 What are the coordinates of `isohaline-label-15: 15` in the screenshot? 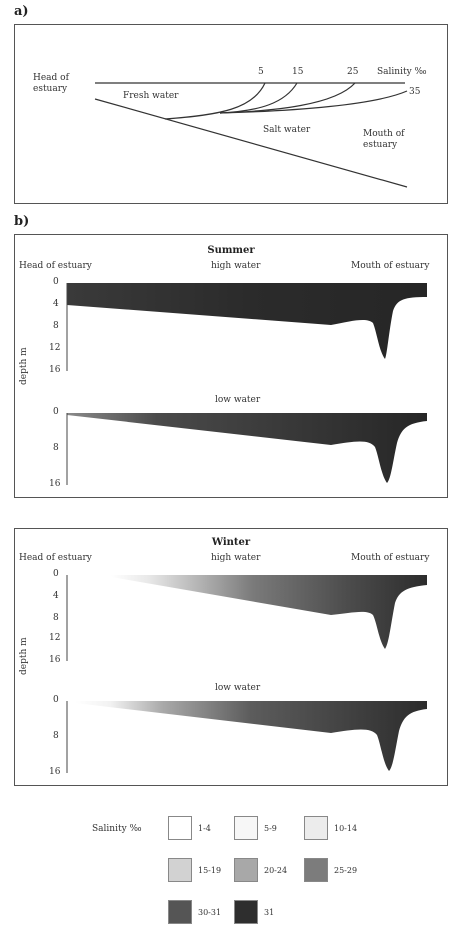 It's located at (298, 72).